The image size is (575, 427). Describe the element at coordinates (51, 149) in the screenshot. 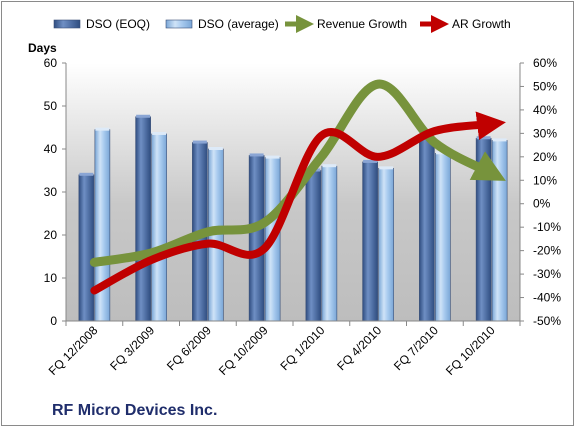

I see `y-axis-left-tick-label: 40` at that location.